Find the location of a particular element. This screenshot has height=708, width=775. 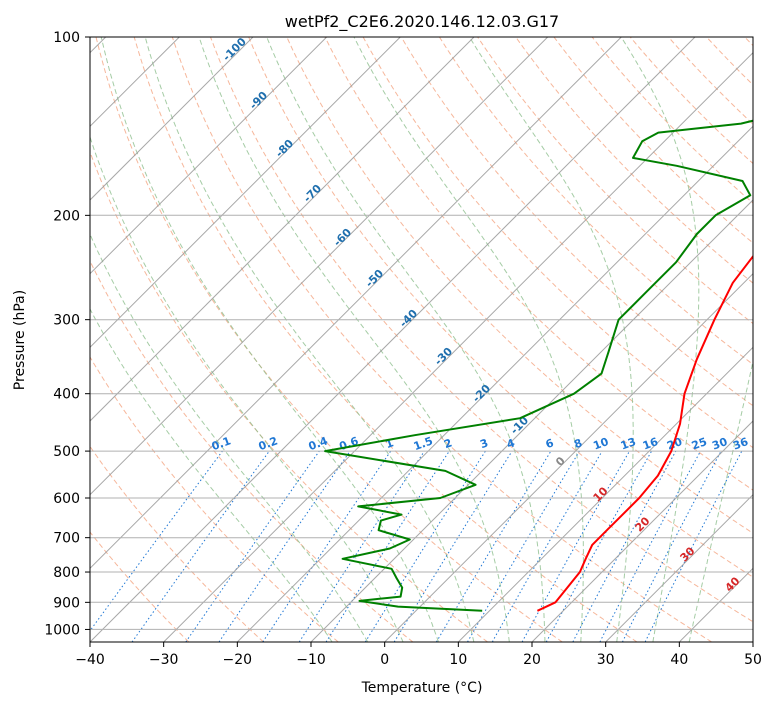

mixing-ratio-label: 36 is located at coordinates (740, 444).